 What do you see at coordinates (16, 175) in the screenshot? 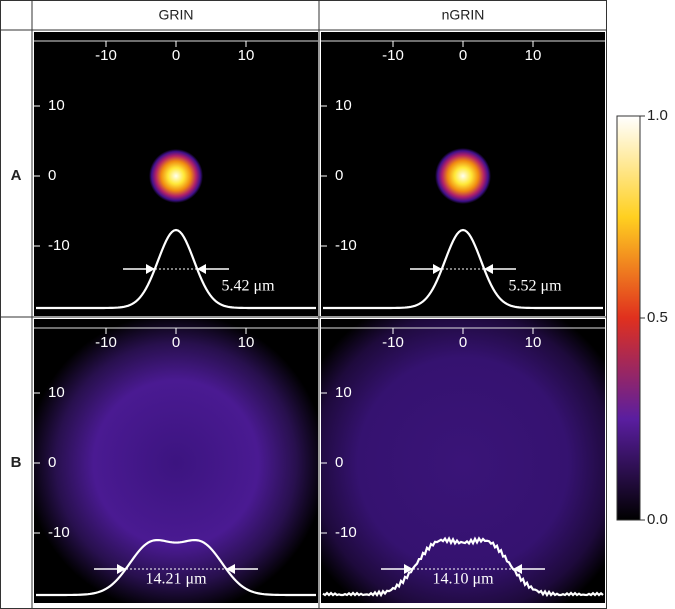
I see `row-label: A` at bounding box center [16, 175].